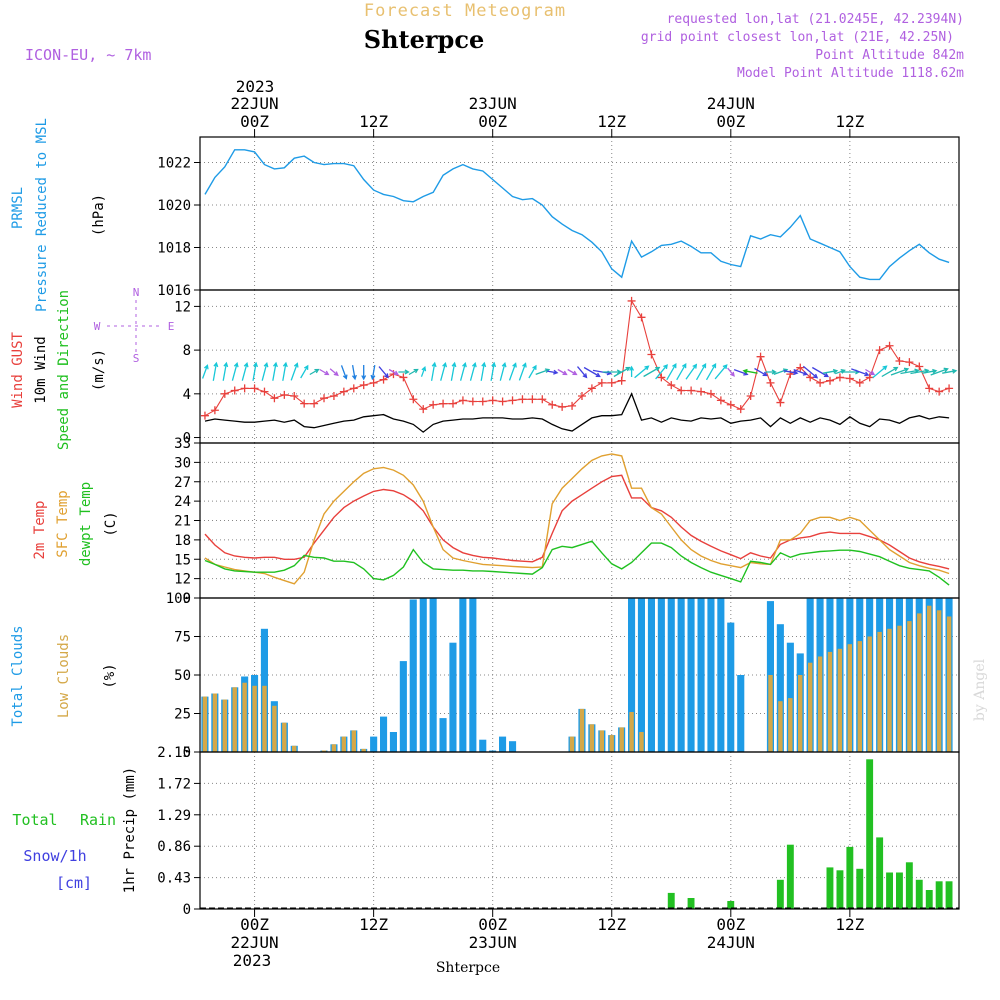  I want to click on gust-label: Wind GUST, so click(18, 370).